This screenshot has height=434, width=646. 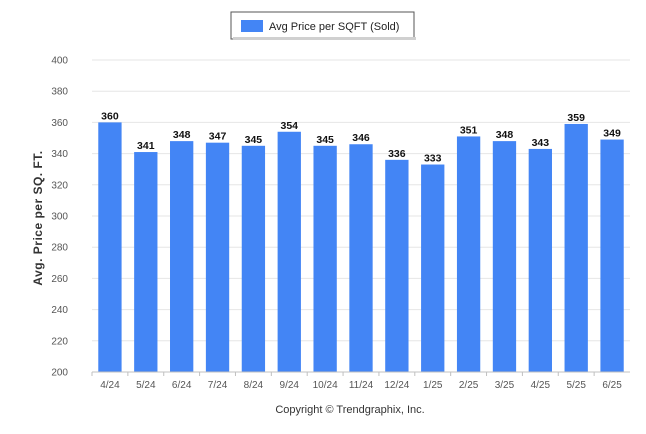 I want to click on legend-label: Avg Price per SQFT (Sold), so click(x=334, y=27).